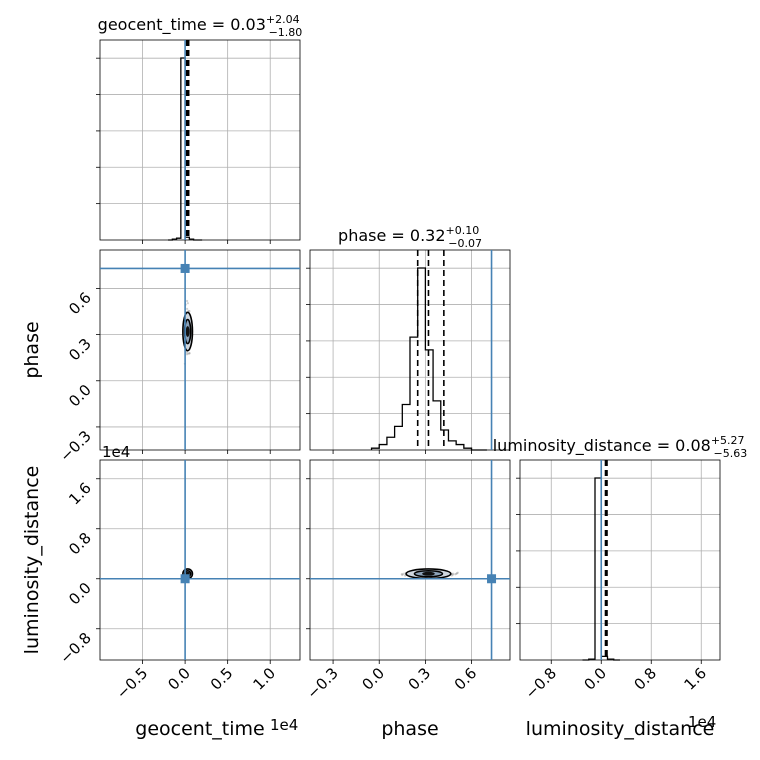 The width and height of the screenshot is (760, 760). I want to click on xtick-label-phase-0: −0.3, so click(322, 683).